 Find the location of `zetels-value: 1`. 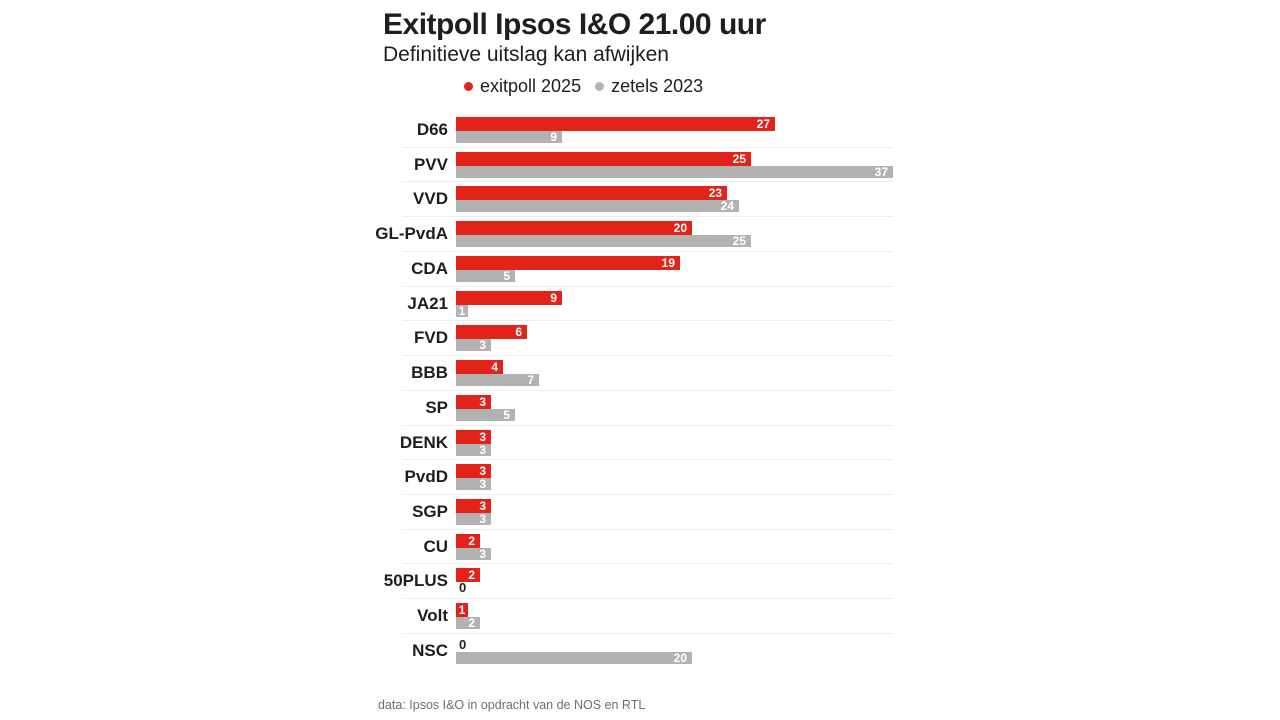

zetels-value: 1 is located at coordinates (462, 311).